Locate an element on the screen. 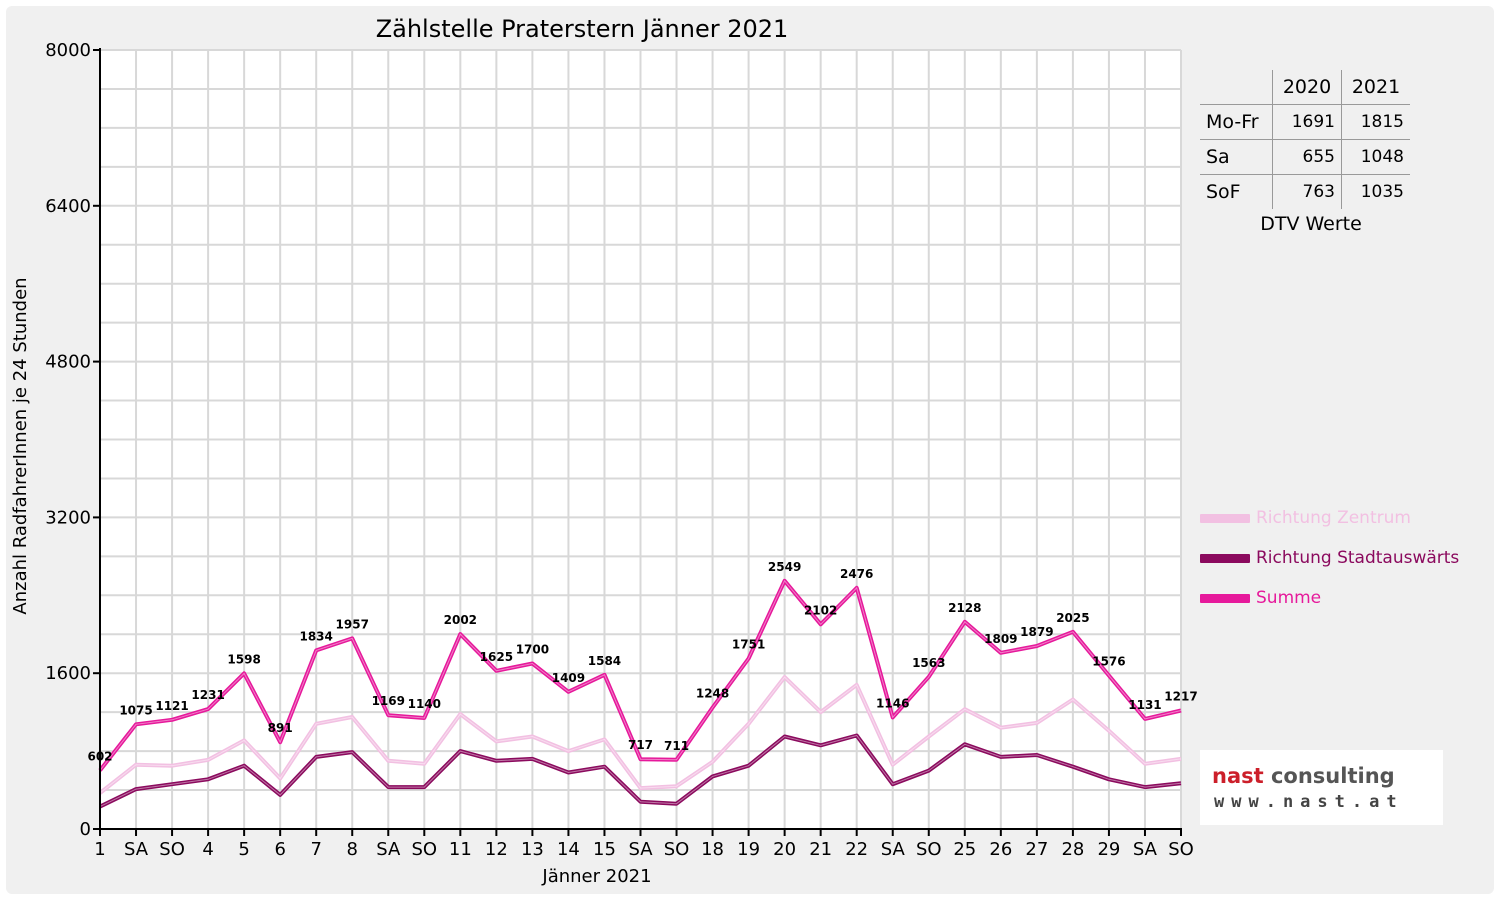 The height and width of the screenshot is (900, 1500). x-tick-label: 29 is located at coordinates (1108, 849).